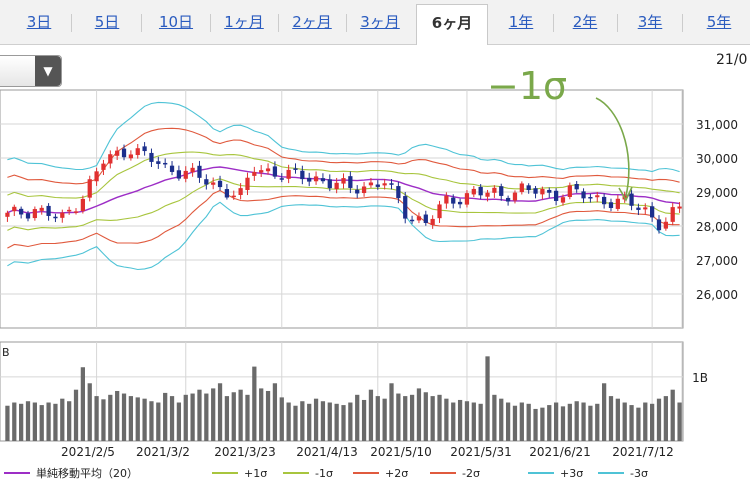 The image size is (750, 497). I want to click on range-select: ▼, so click(31, 71).